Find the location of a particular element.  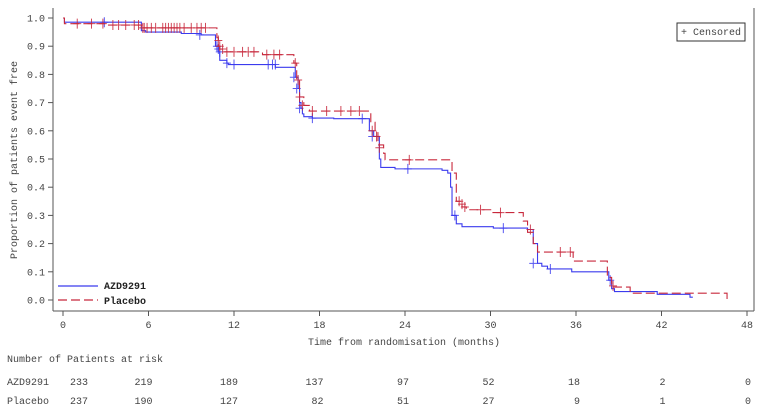

risk-count: 18 is located at coordinates (573, 383).